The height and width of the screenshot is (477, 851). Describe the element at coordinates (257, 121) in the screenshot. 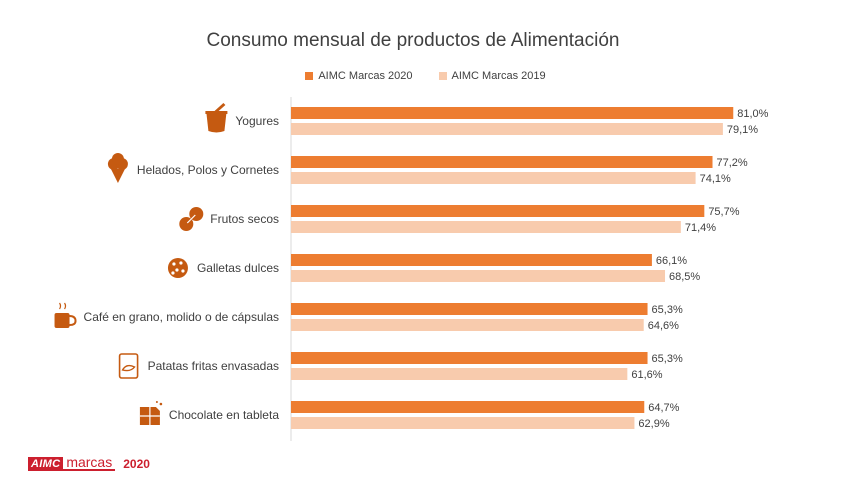

I see `category-label: Yogures` at that location.